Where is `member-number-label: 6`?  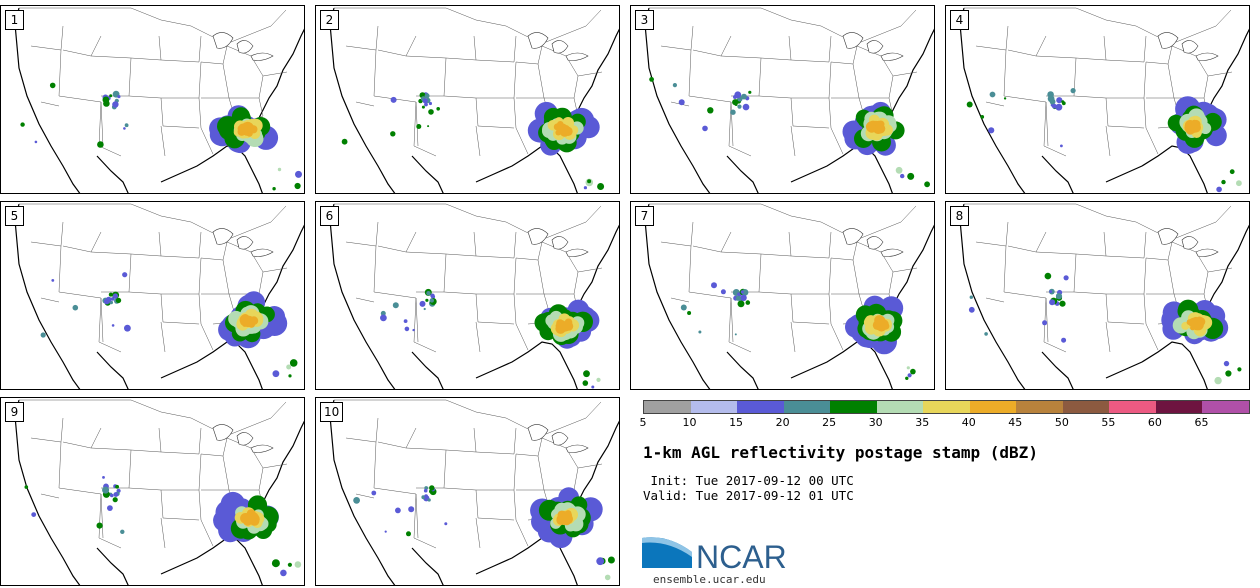 member-number-label: 6 is located at coordinates (329, 216).